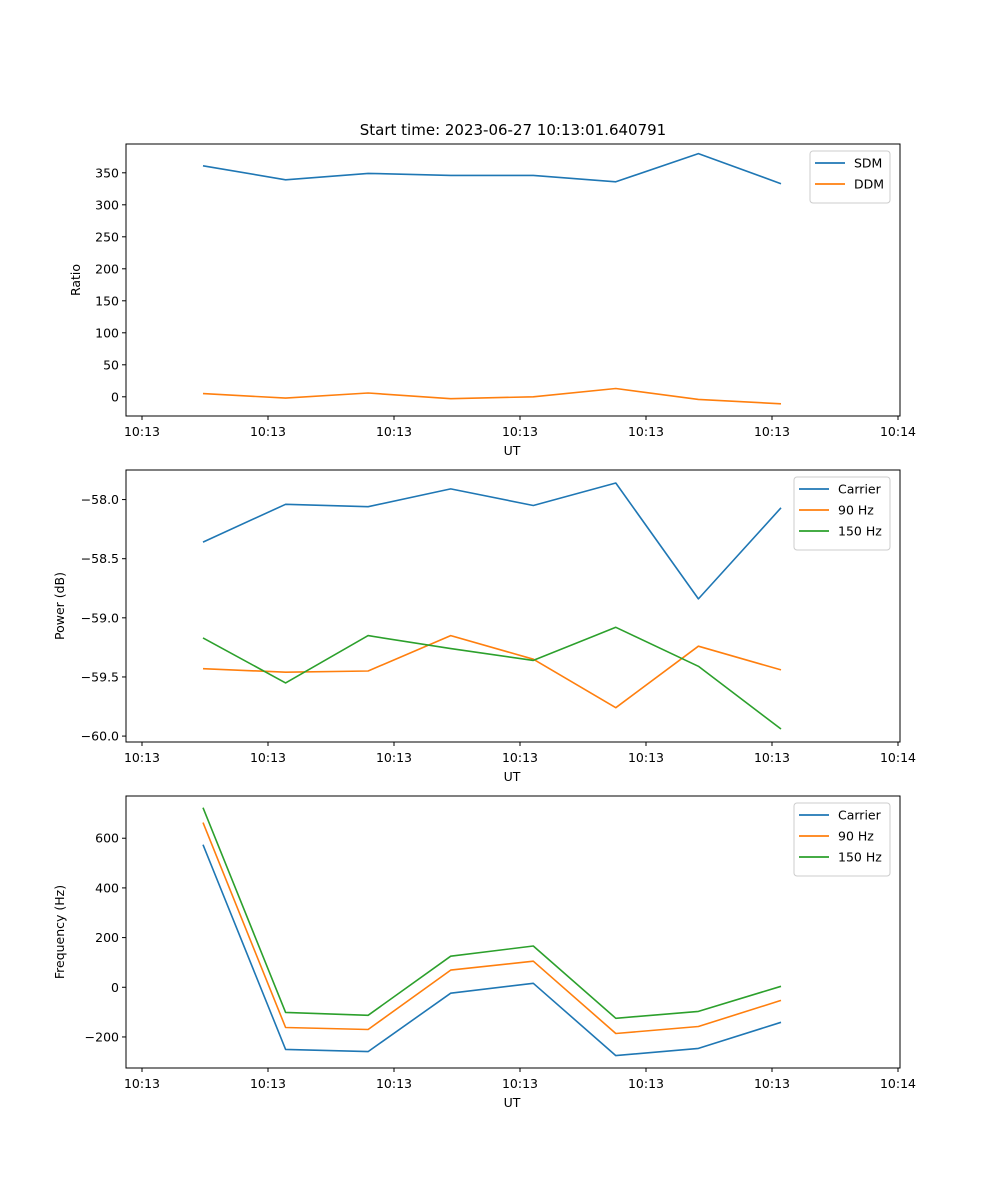  Describe the element at coordinates (868, 163) in the screenshot. I see `legend-label: SDM` at that location.